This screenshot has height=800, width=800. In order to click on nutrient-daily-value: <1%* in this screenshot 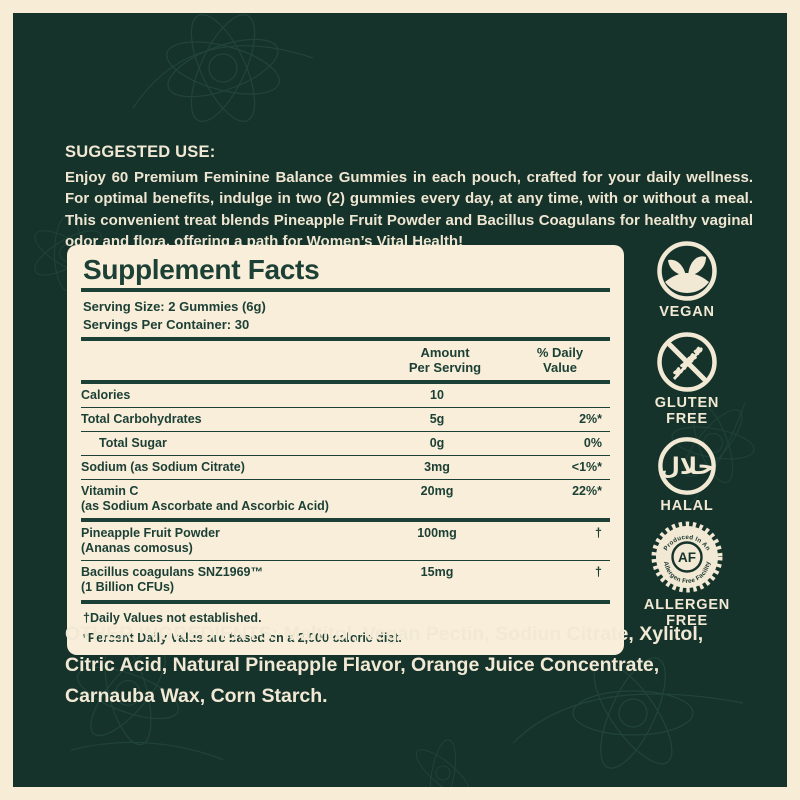, I will do `click(586, 466)`.